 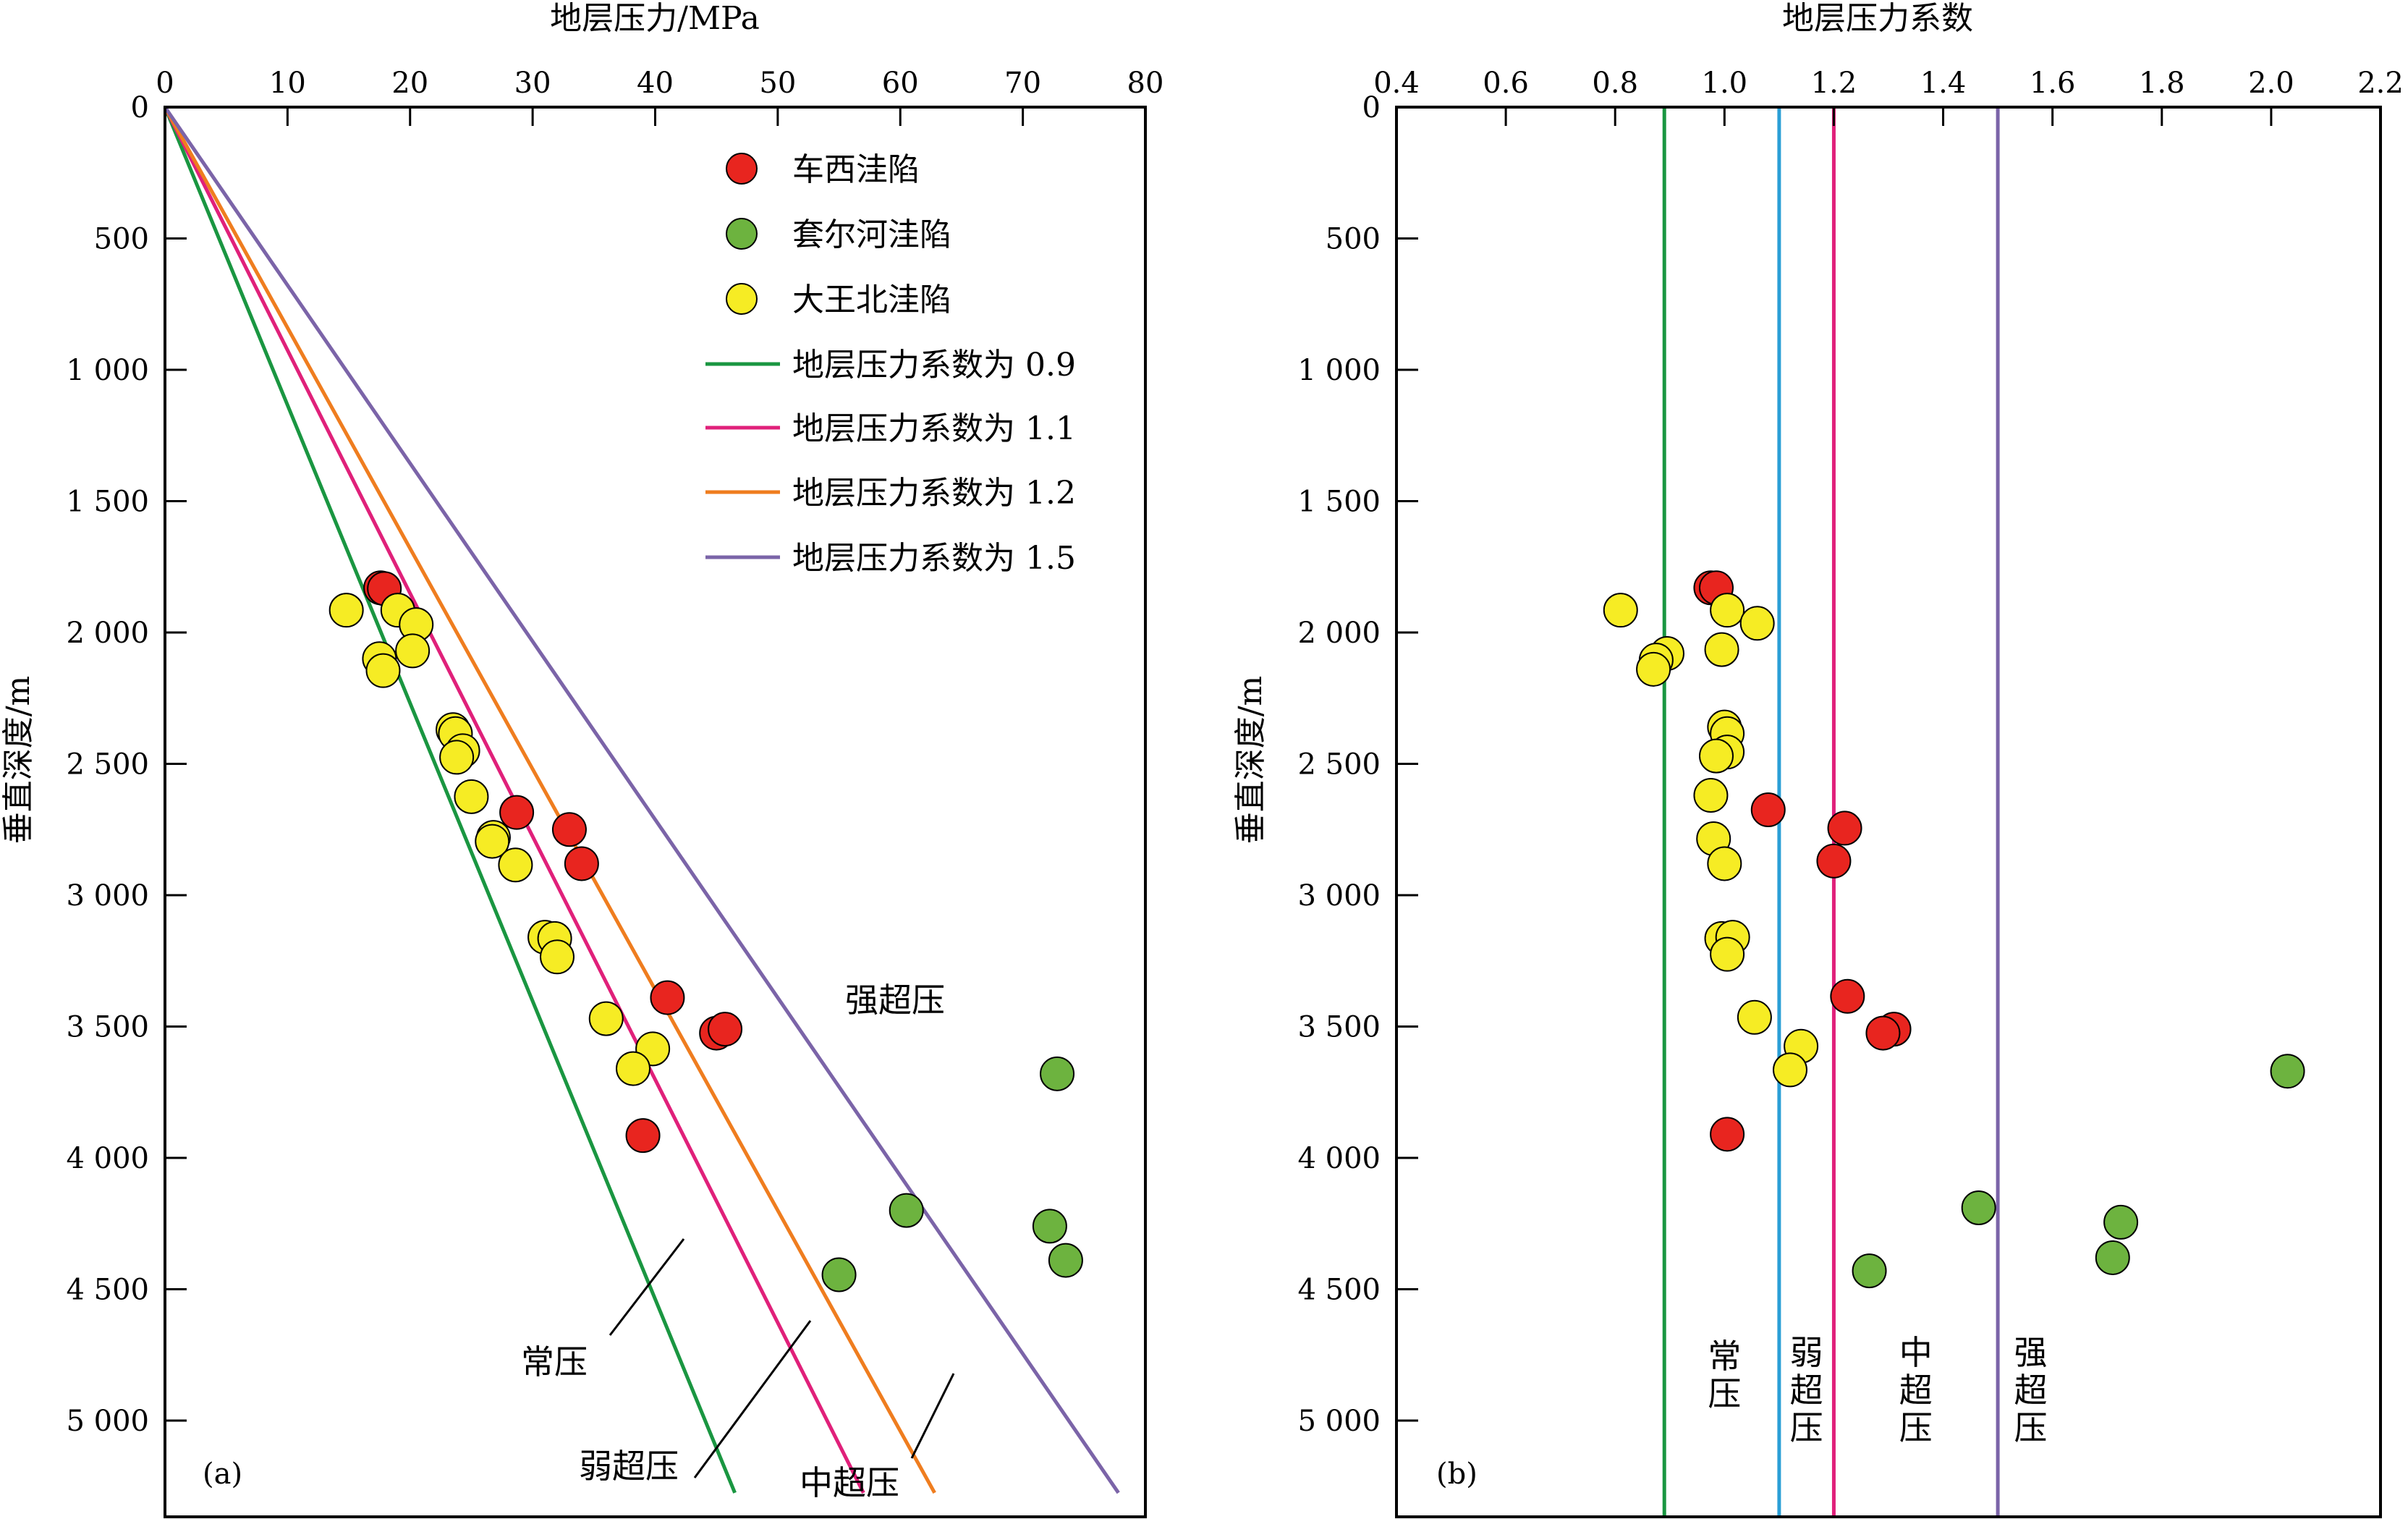 What do you see at coordinates (1916, 1352) in the screenshot?
I see `annot-char: 中` at bounding box center [1916, 1352].